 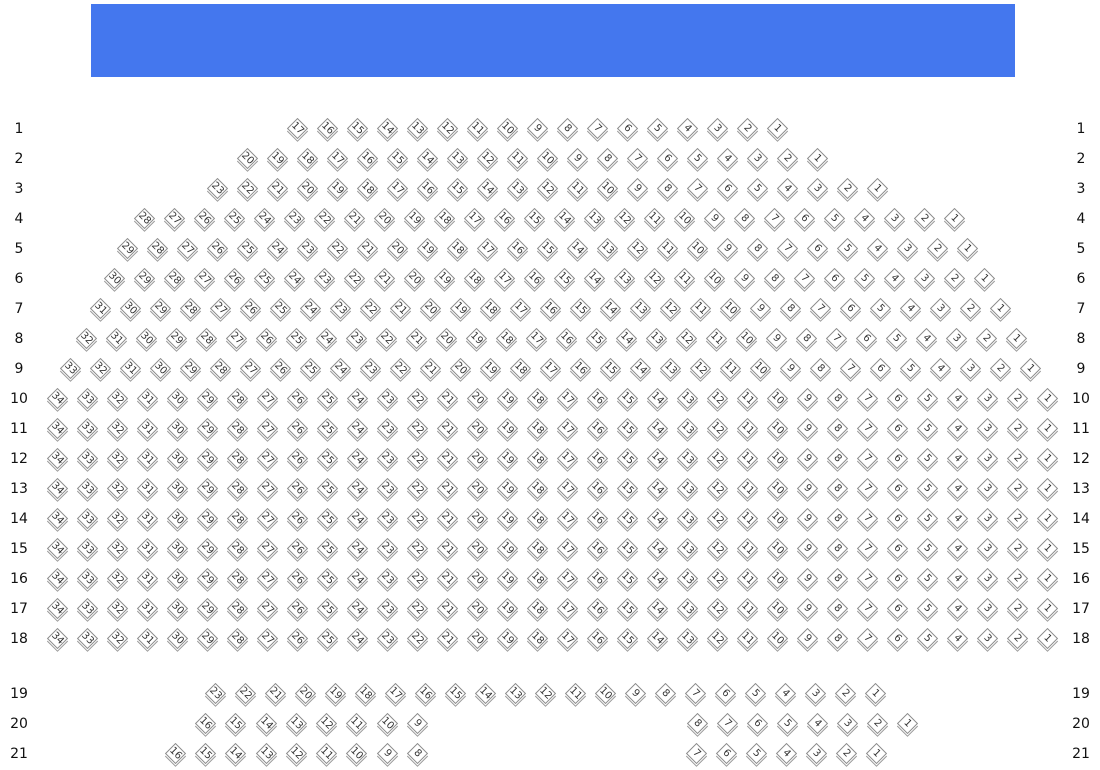 I want to click on seat-row18-13: 13, so click(x=687, y=638).